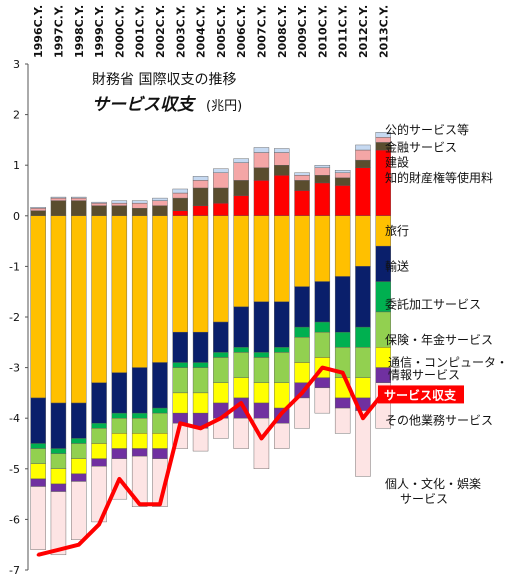 The image size is (509, 586). I want to click on series-label-9: 情報サービス, so click(424, 375).